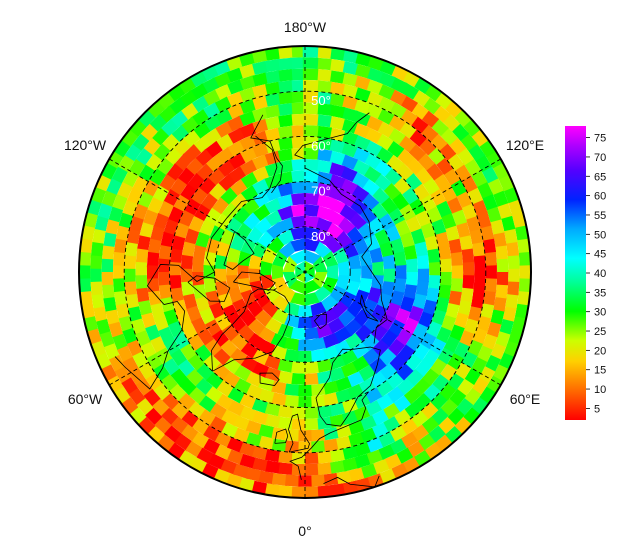  What do you see at coordinates (321, 168) in the screenshot?
I see `latitude-labels: 50° 60° 70° 80°` at bounding box center [321, 168].